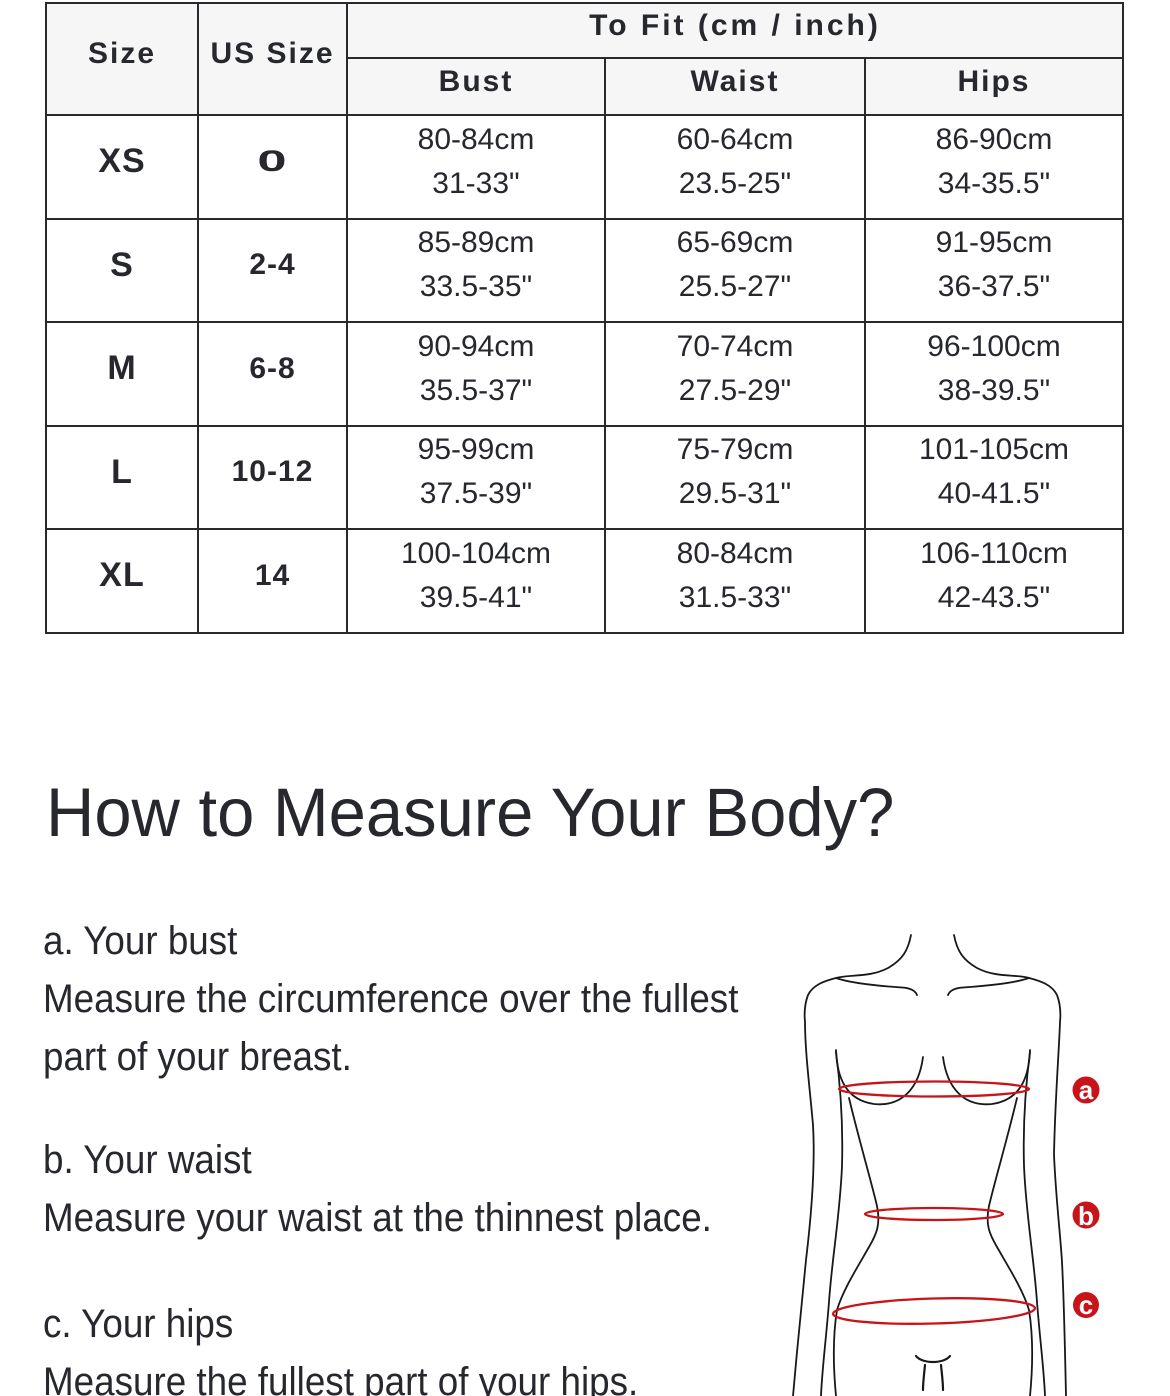 The width and height of the screenshot is (1170, 1396). I want to click on svg-text: a, so click(1086, 1090).